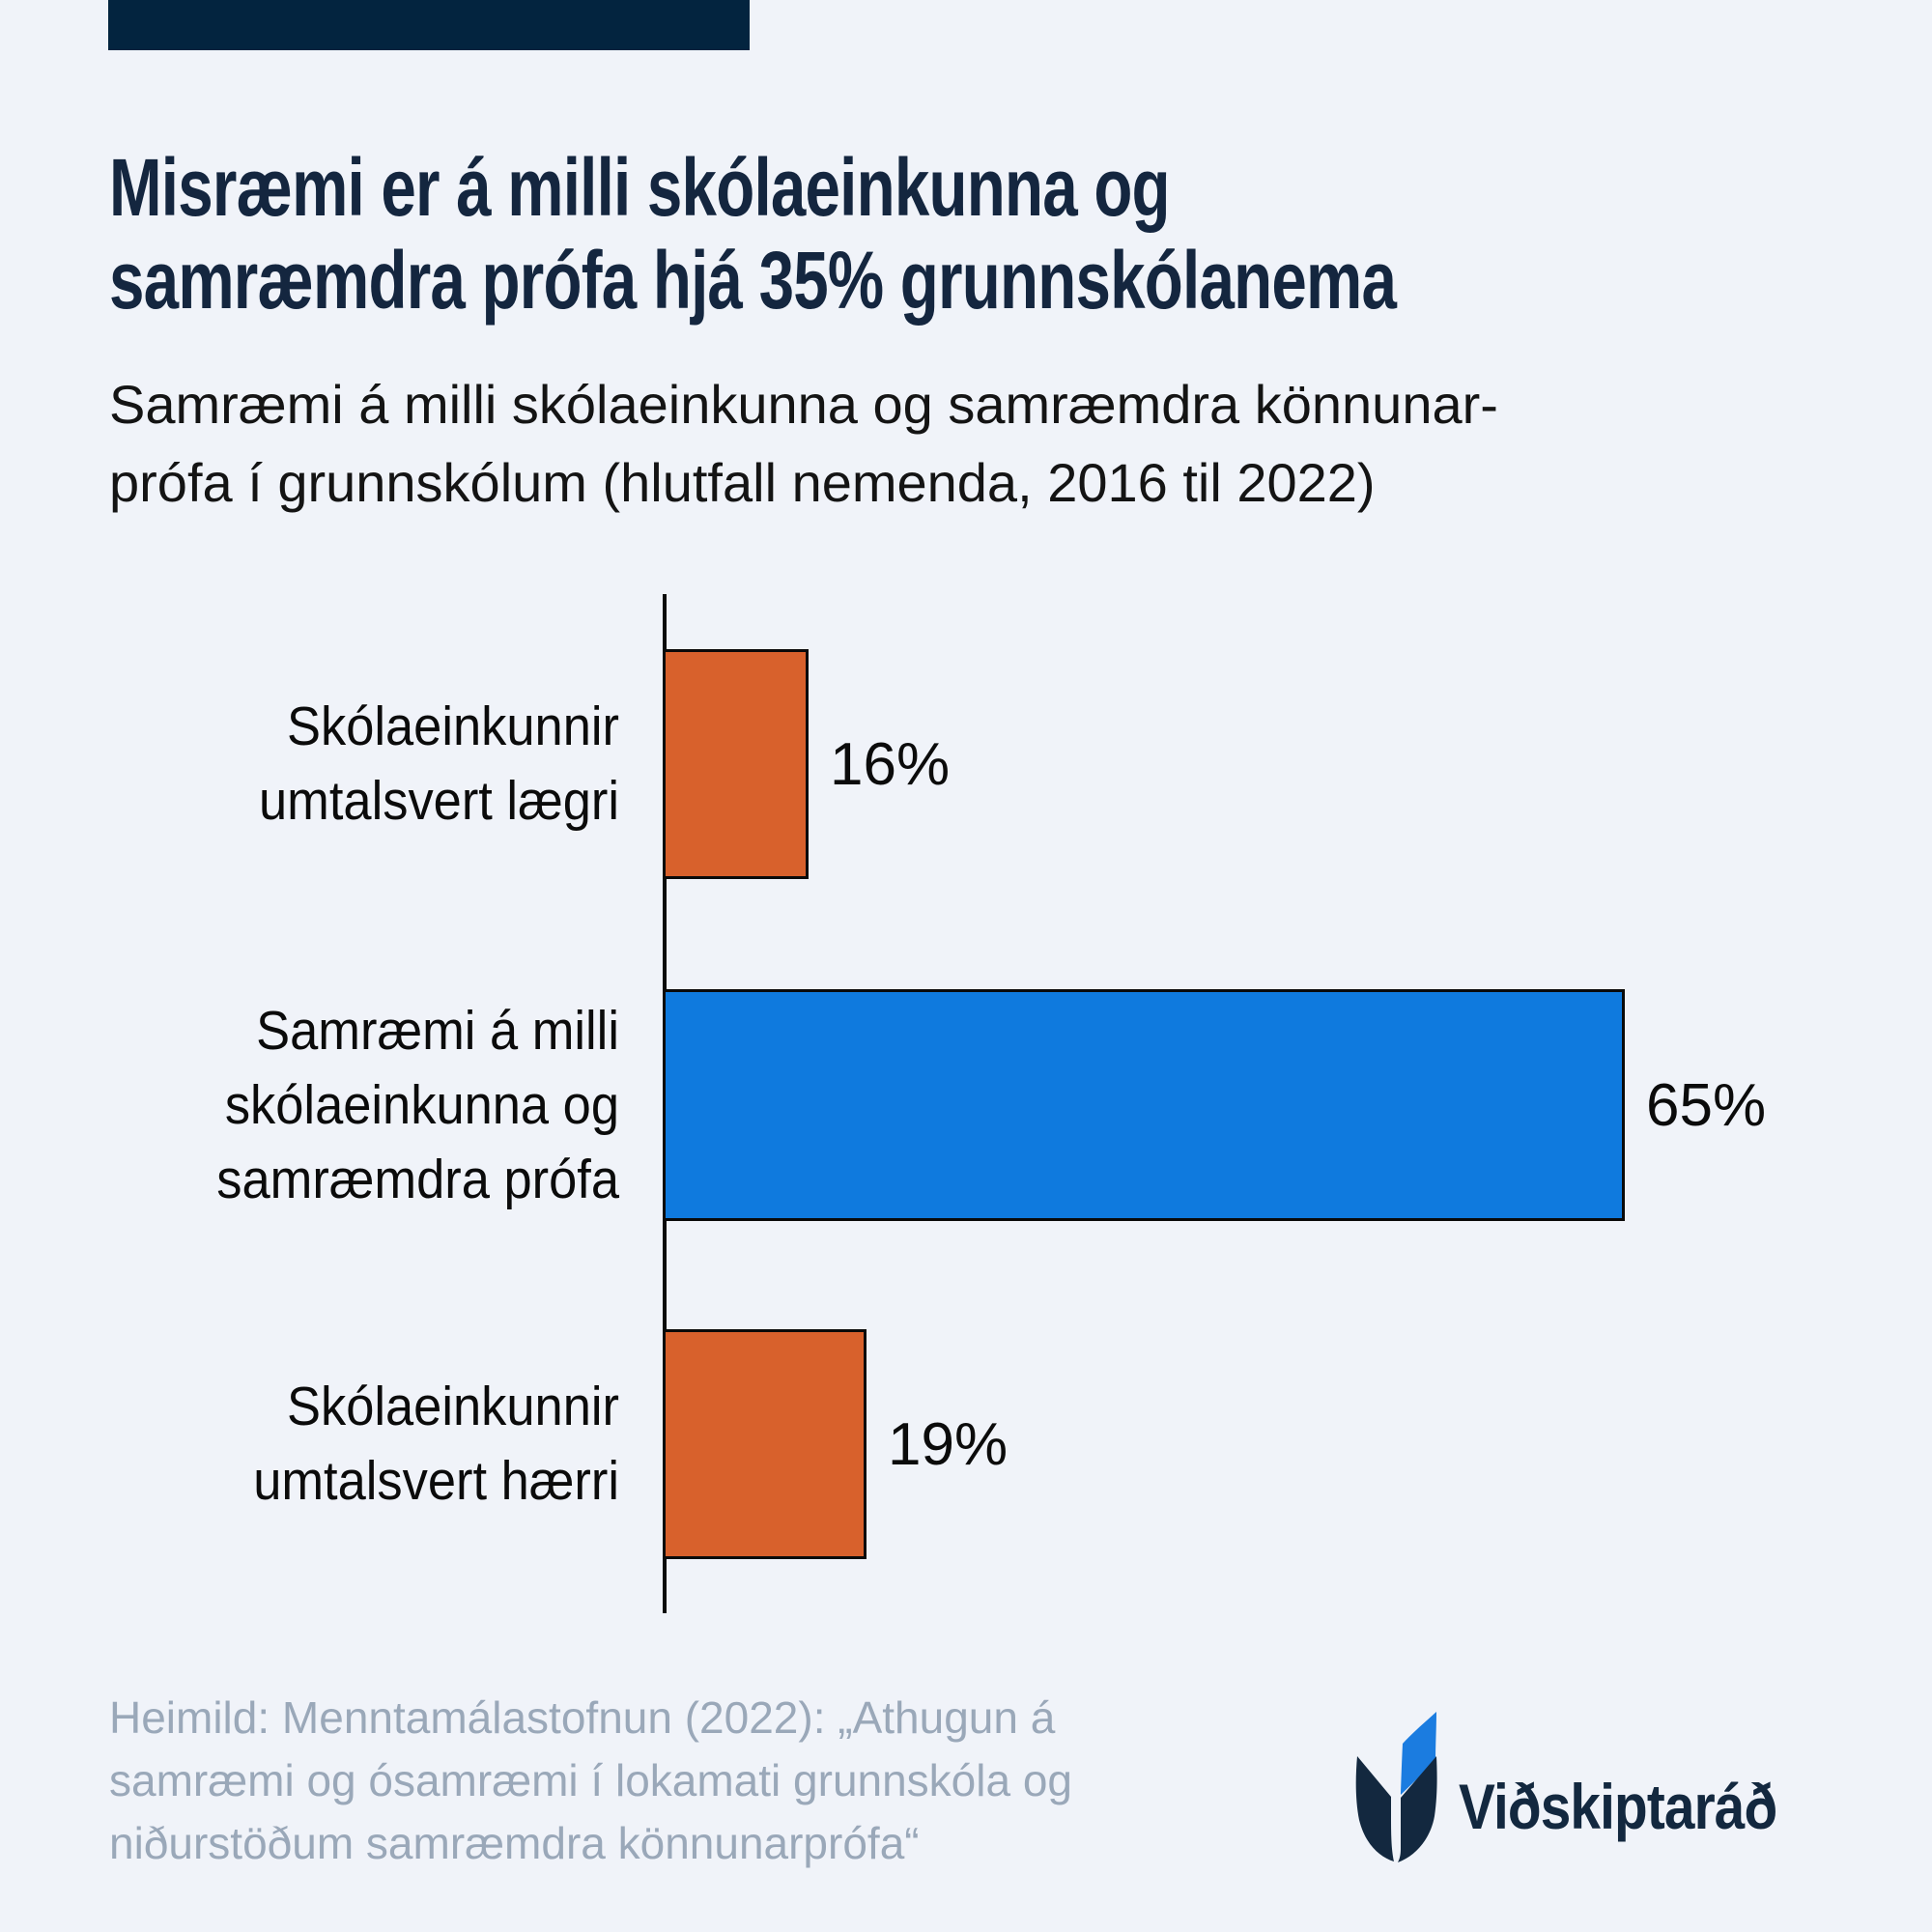  Describe the element at coordinates (417, 1179) in the screenshot. I see `bar-label-line: samræmdra prófa` at that location.